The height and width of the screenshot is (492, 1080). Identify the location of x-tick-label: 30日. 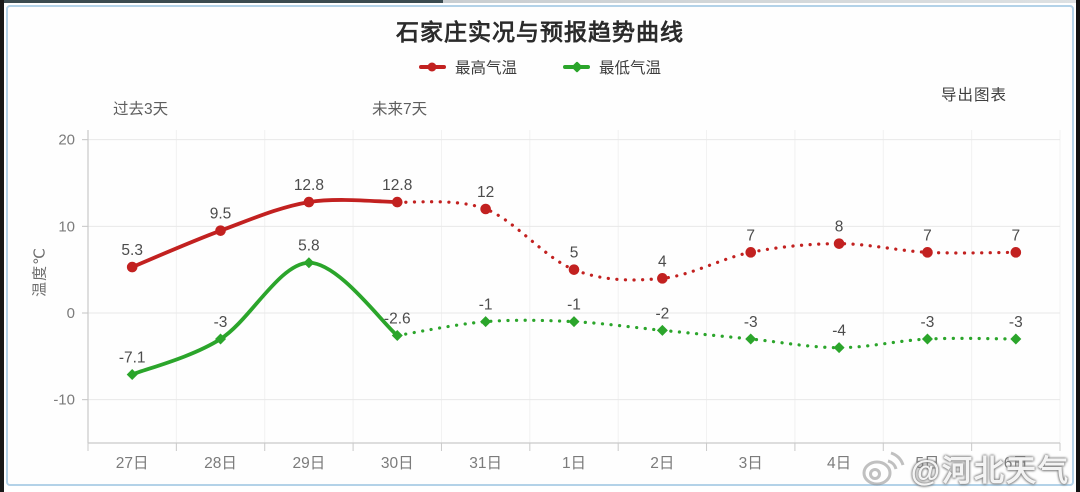
(397, 463).